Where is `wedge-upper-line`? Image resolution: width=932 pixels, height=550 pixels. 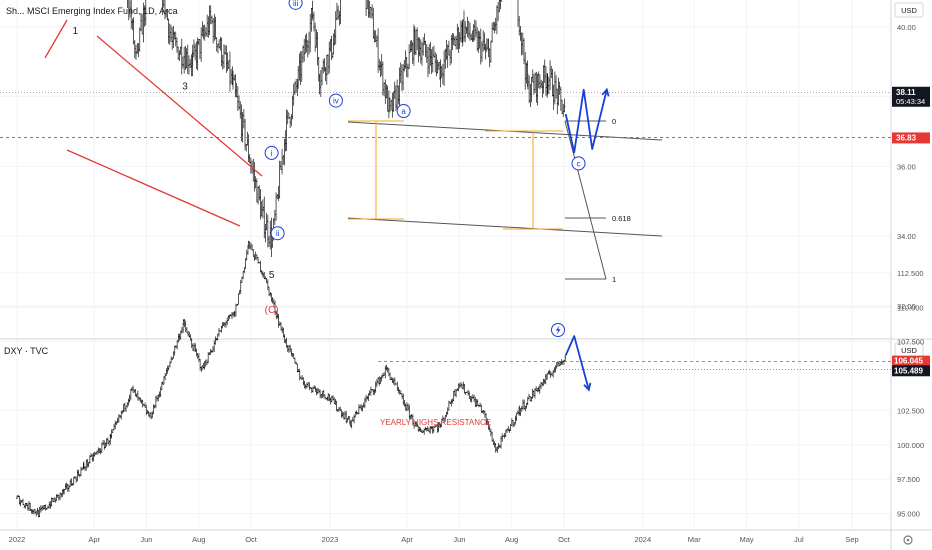
wedge-upper-line is located at coordinates (179, 106).